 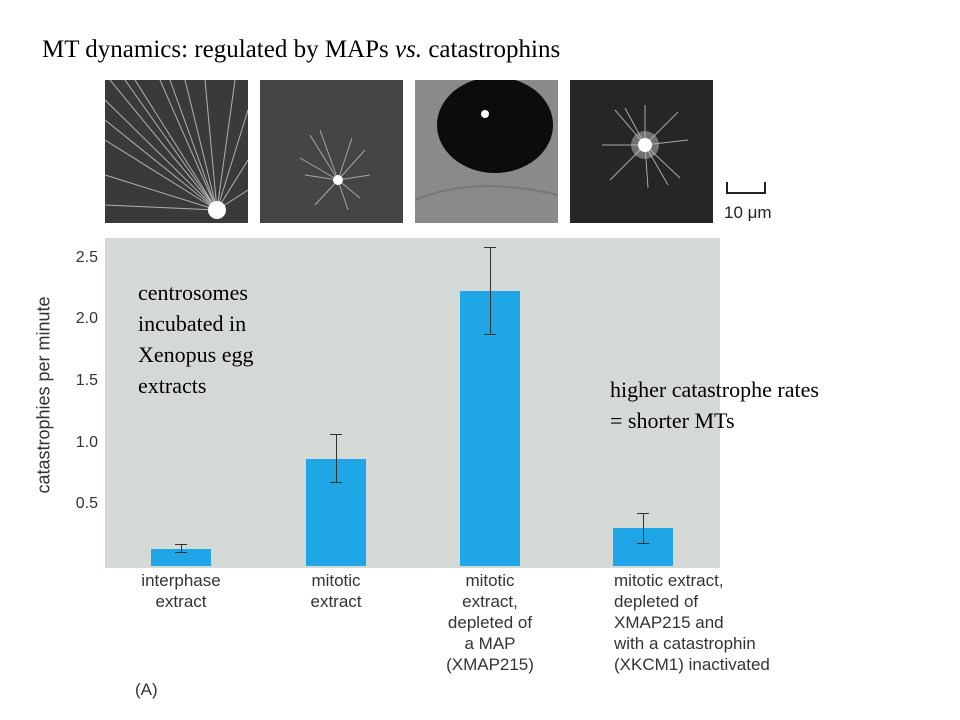 What do you see at coordinates (748, 212) in the screenshot?
I see `scale-bar-label: 10 μm` at bounding box center [748, 212].